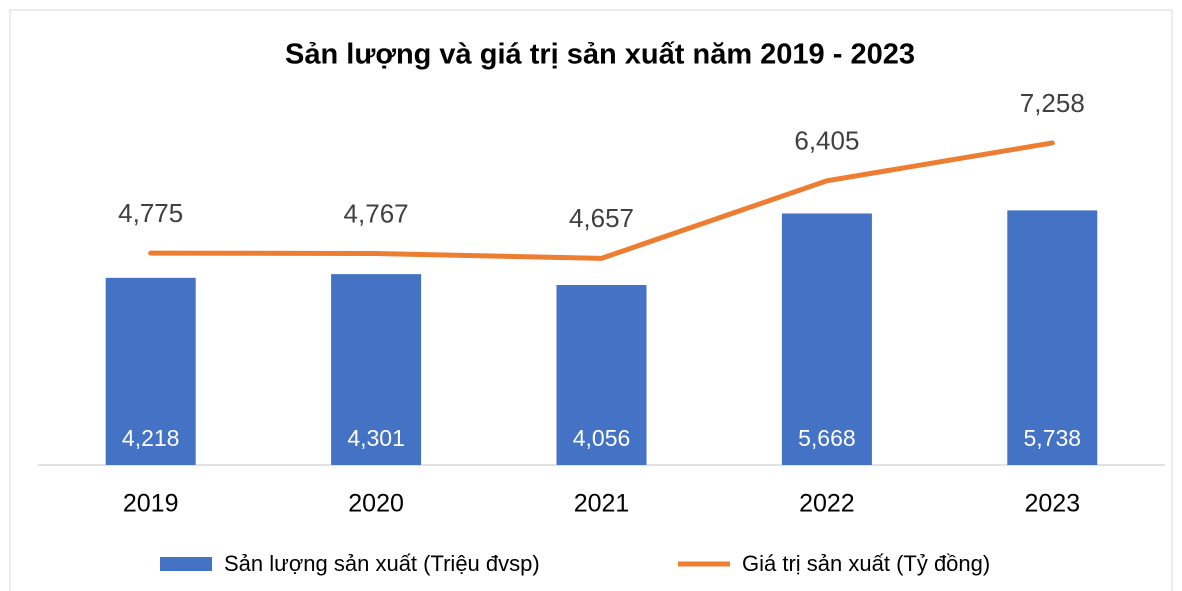 This screenshot has height=591, width=1182. What do you see at coordinates (1052, 504) in the screenshot?
I see `x-tick-label: 2023` at bounding box center [1052, 504].